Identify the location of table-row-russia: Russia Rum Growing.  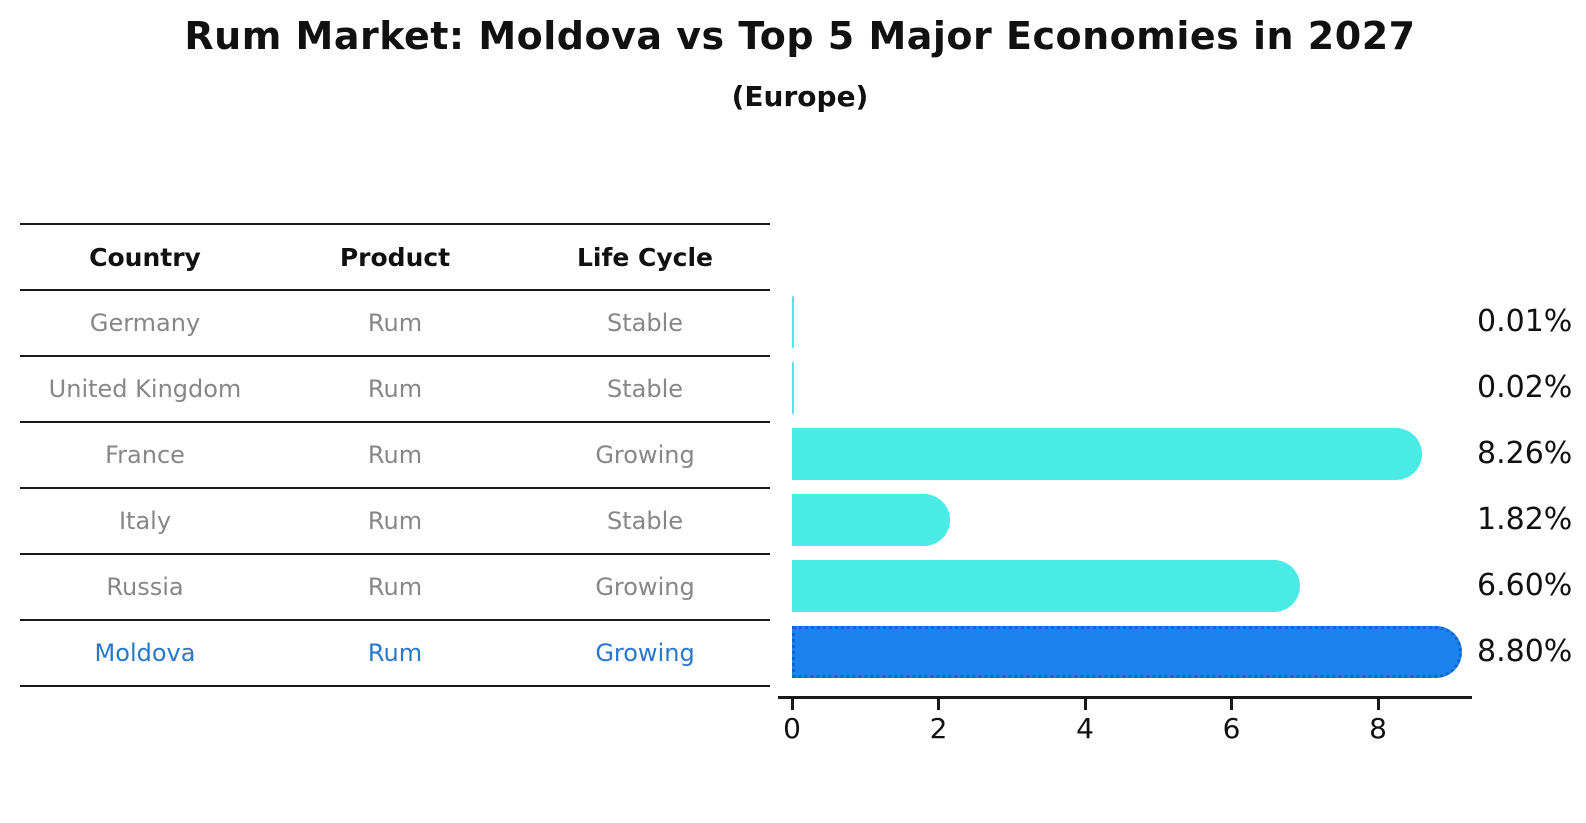
(395, 588).